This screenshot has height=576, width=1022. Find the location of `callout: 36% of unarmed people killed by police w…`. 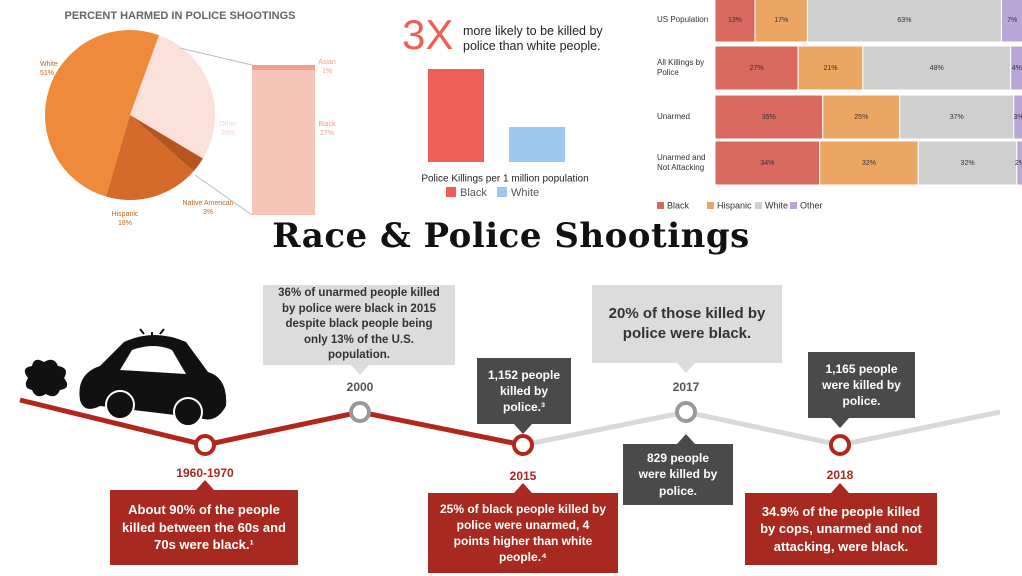

callout: 36% of unarmed people killed by police w… is located at coordinates (359, 325).